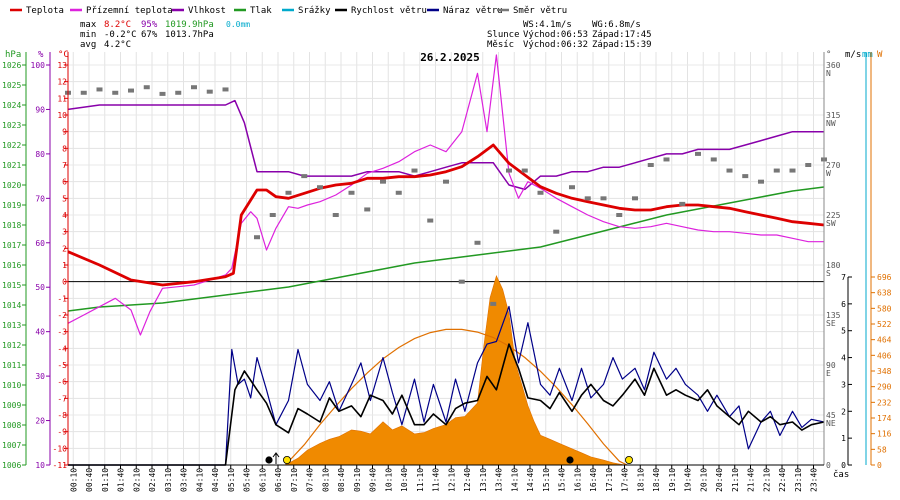  I want to click on legend-label: Směr větru, so click(540, 11).